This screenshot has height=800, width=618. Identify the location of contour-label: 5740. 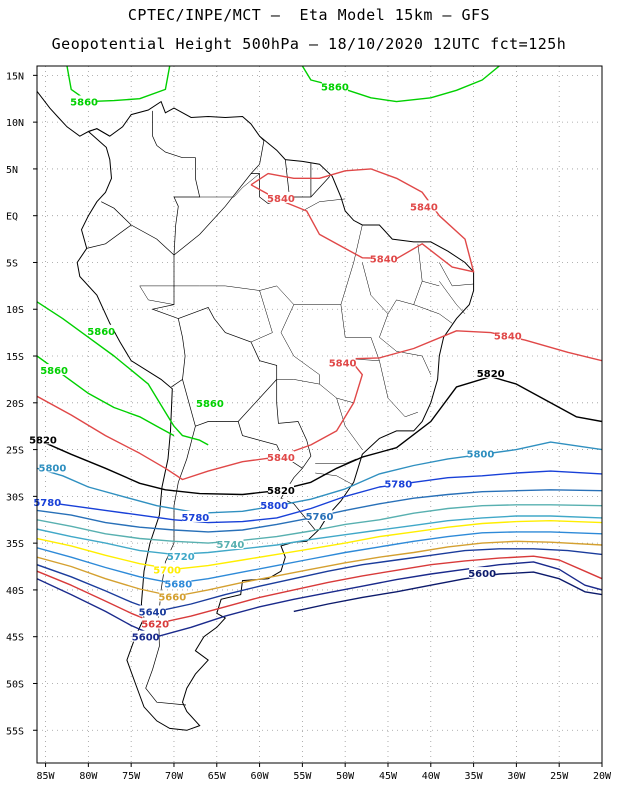
(231, 545).